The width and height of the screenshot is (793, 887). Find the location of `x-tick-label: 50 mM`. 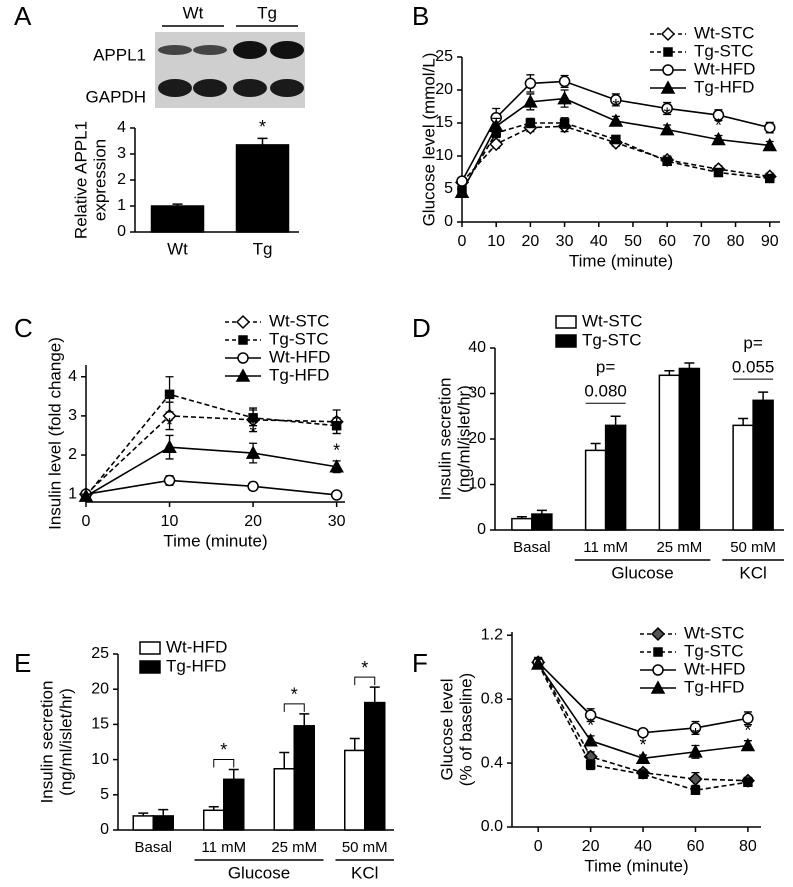

x-tick-label: 50 mM is located at coordinates (753, 547).